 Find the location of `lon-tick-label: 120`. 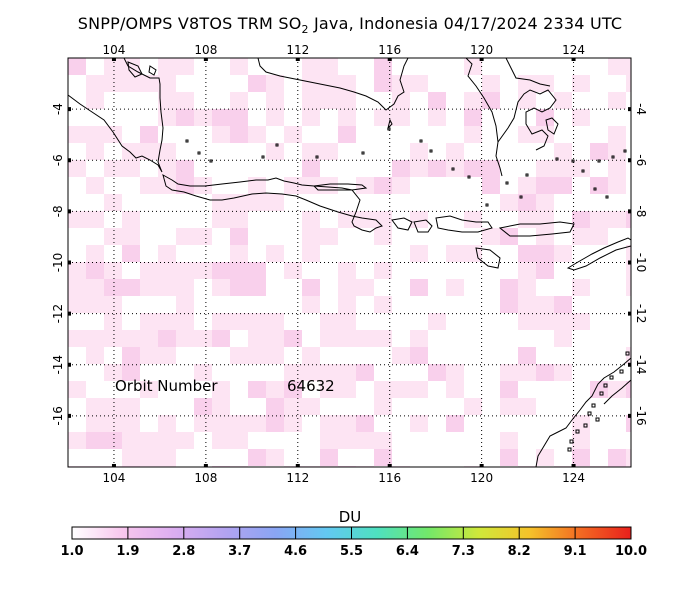

lon-tick-label: 120 is located at coordinates (481, 50).